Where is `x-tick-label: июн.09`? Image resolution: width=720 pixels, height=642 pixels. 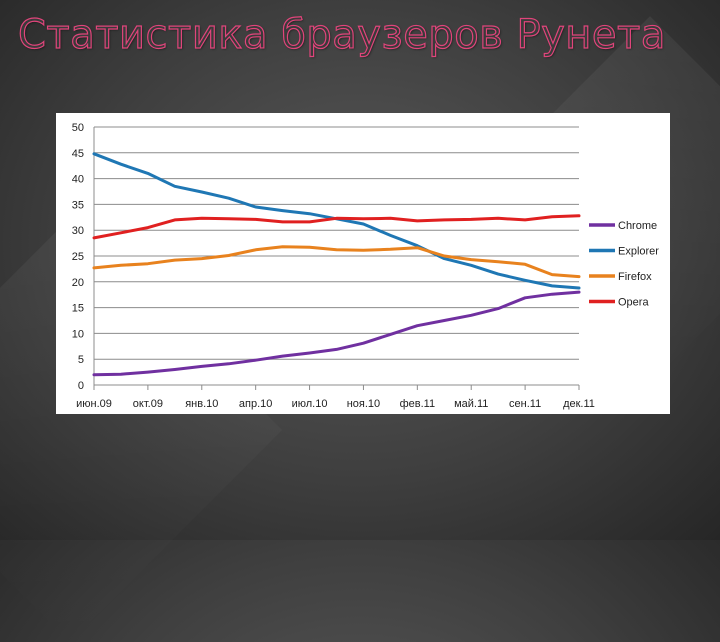 x-tick-label: июн.09 is located at coordinates (94, 404).